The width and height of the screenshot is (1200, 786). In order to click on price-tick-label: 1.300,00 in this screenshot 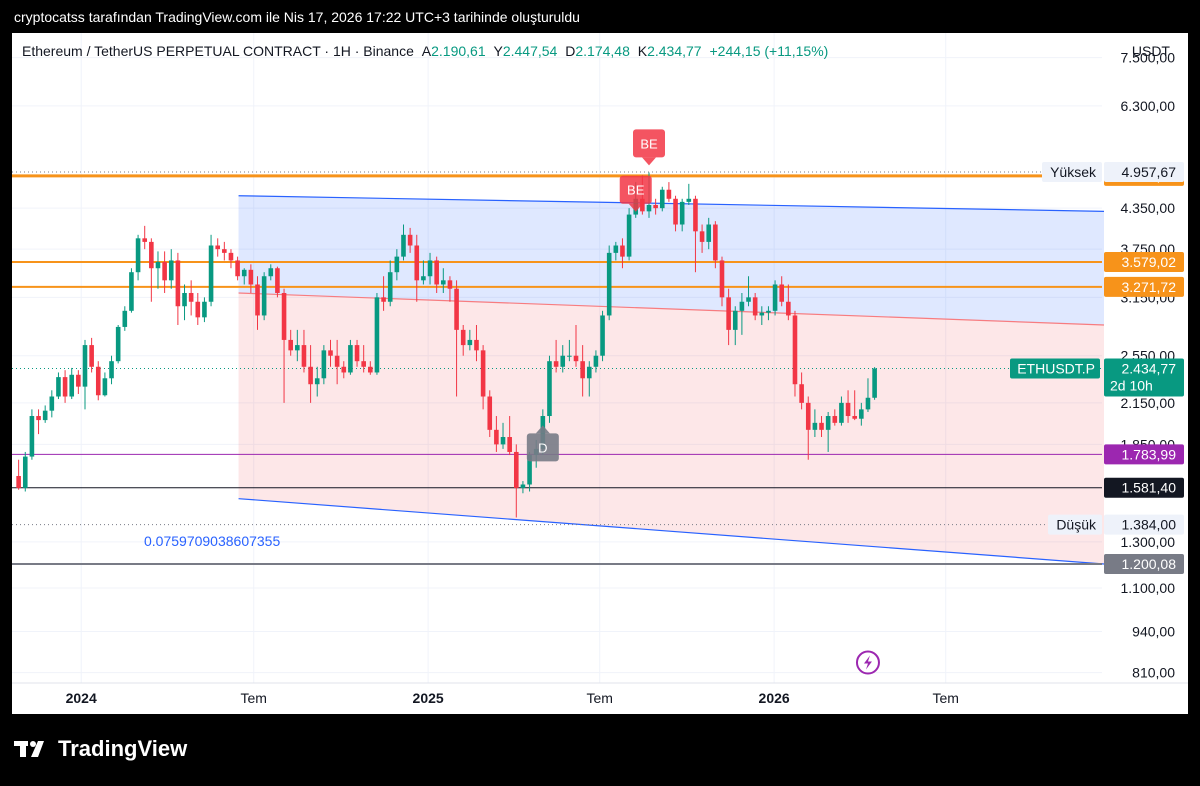, I will do `click(1148, 542)`.